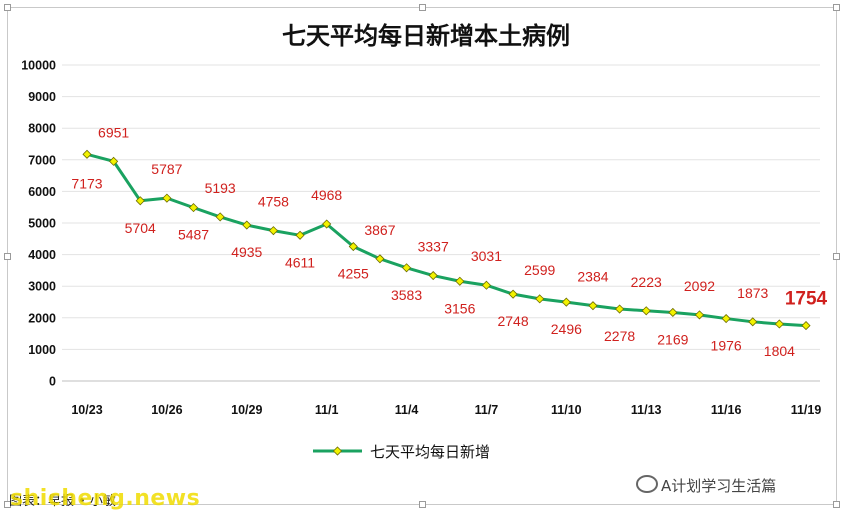  I want to click on brand-label: A计划学习生活篇, so click(706, 485).